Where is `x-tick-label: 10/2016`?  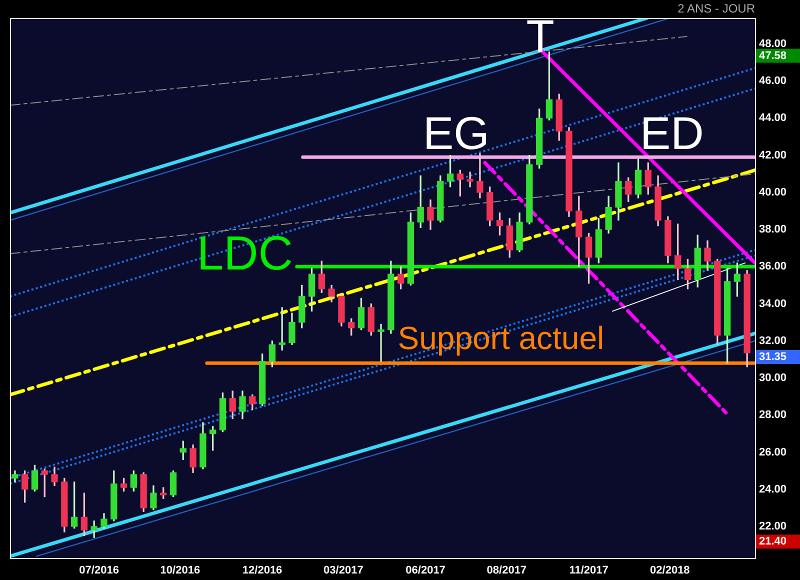
x-tick-label: 10/2016 is located at coordinates (180, 570).